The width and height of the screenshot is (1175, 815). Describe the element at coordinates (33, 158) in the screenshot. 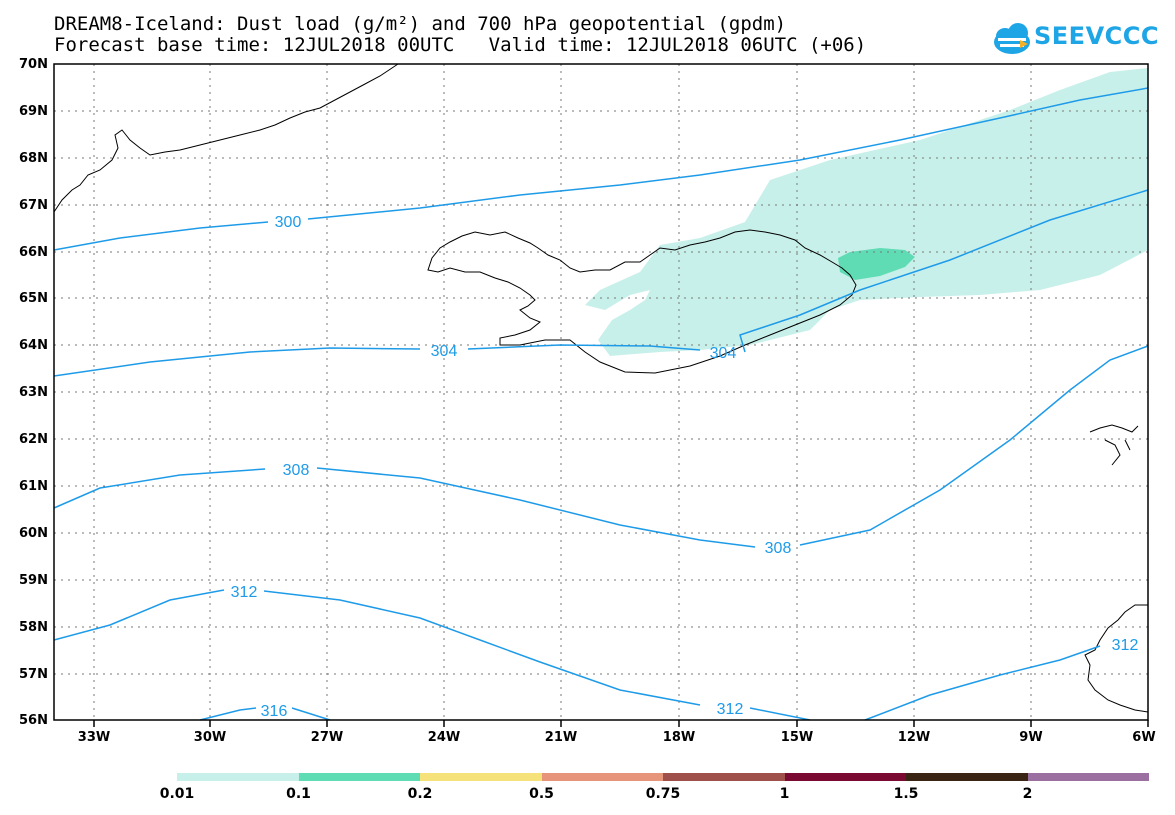

I see `lat-label: 68N` at that location.